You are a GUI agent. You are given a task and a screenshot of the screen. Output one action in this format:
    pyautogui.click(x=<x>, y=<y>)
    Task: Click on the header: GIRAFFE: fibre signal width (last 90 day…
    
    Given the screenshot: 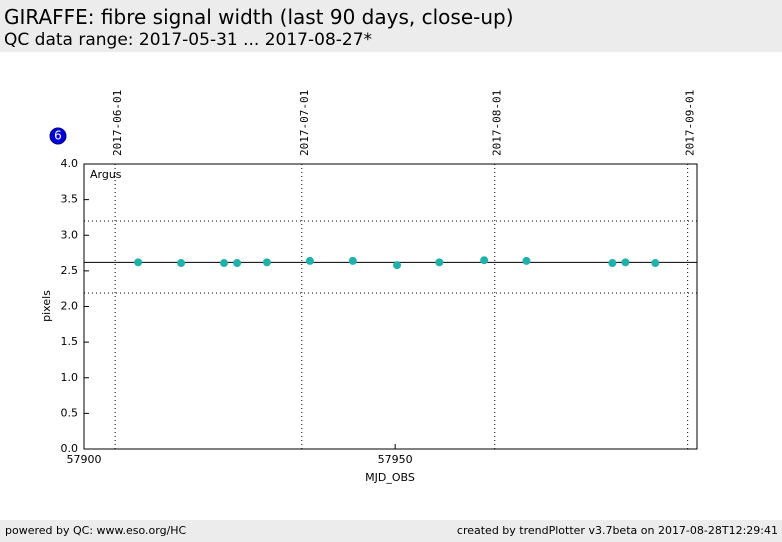 What is the action you would take?
    pyautogui.click(x=391, y=26)
    